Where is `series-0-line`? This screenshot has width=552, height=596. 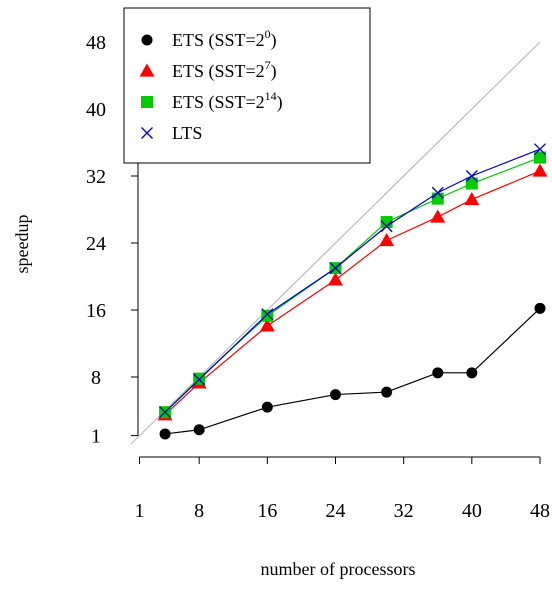 series-0-line is located at coordinates (352, 371).